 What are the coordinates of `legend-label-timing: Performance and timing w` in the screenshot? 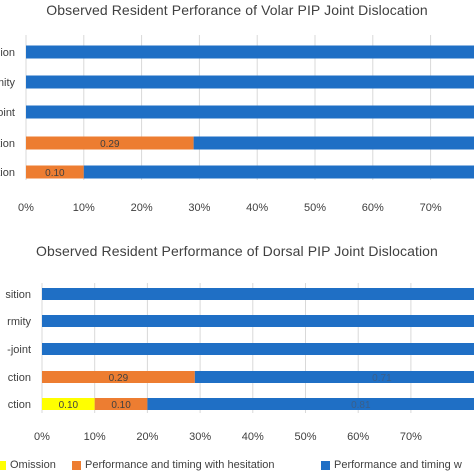 It's located at (398, 465).